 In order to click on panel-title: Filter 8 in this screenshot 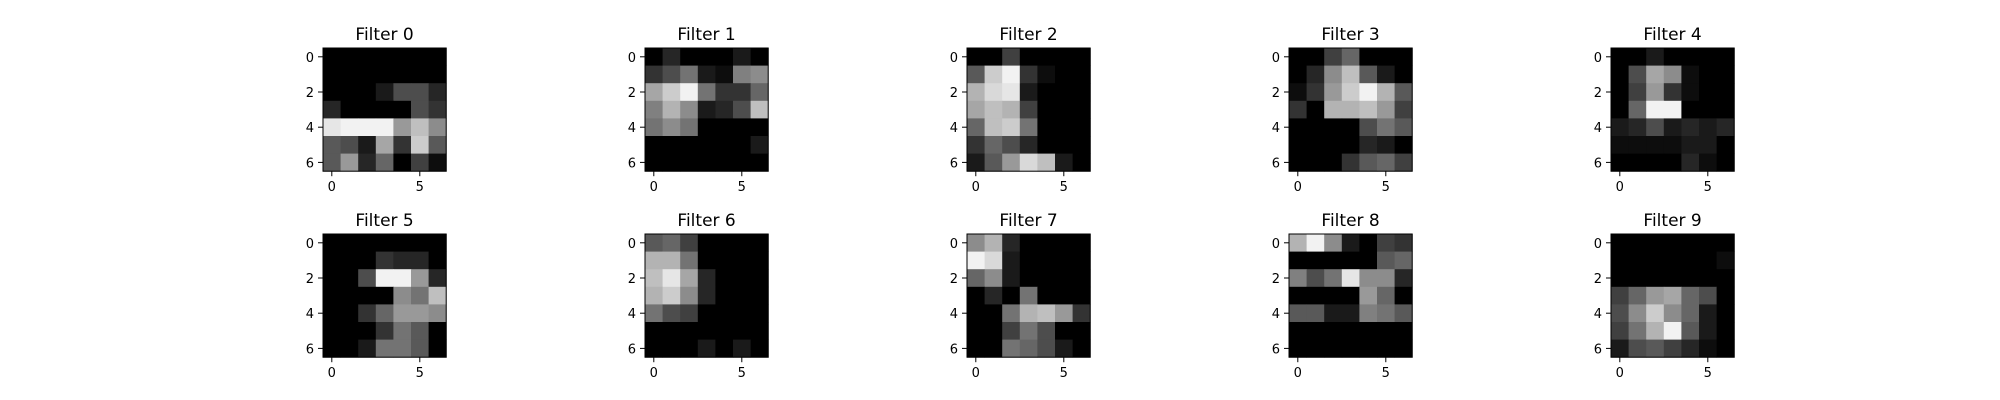, I will do `click(1350, 221)`.